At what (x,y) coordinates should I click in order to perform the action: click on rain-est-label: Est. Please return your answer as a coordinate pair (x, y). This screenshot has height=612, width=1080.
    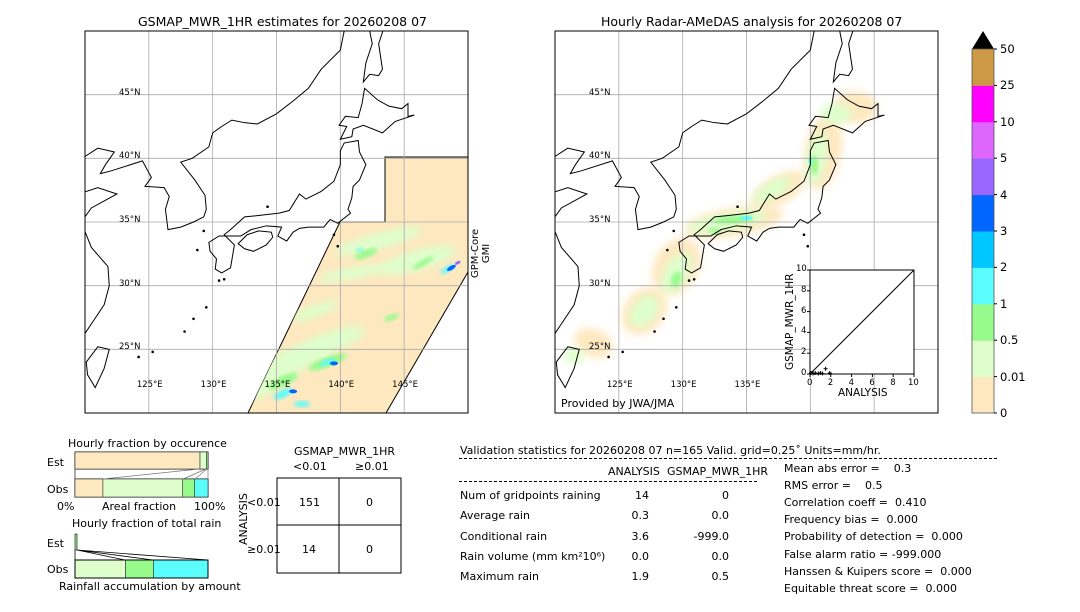
    Looking at the image, I should click on (55, 543).